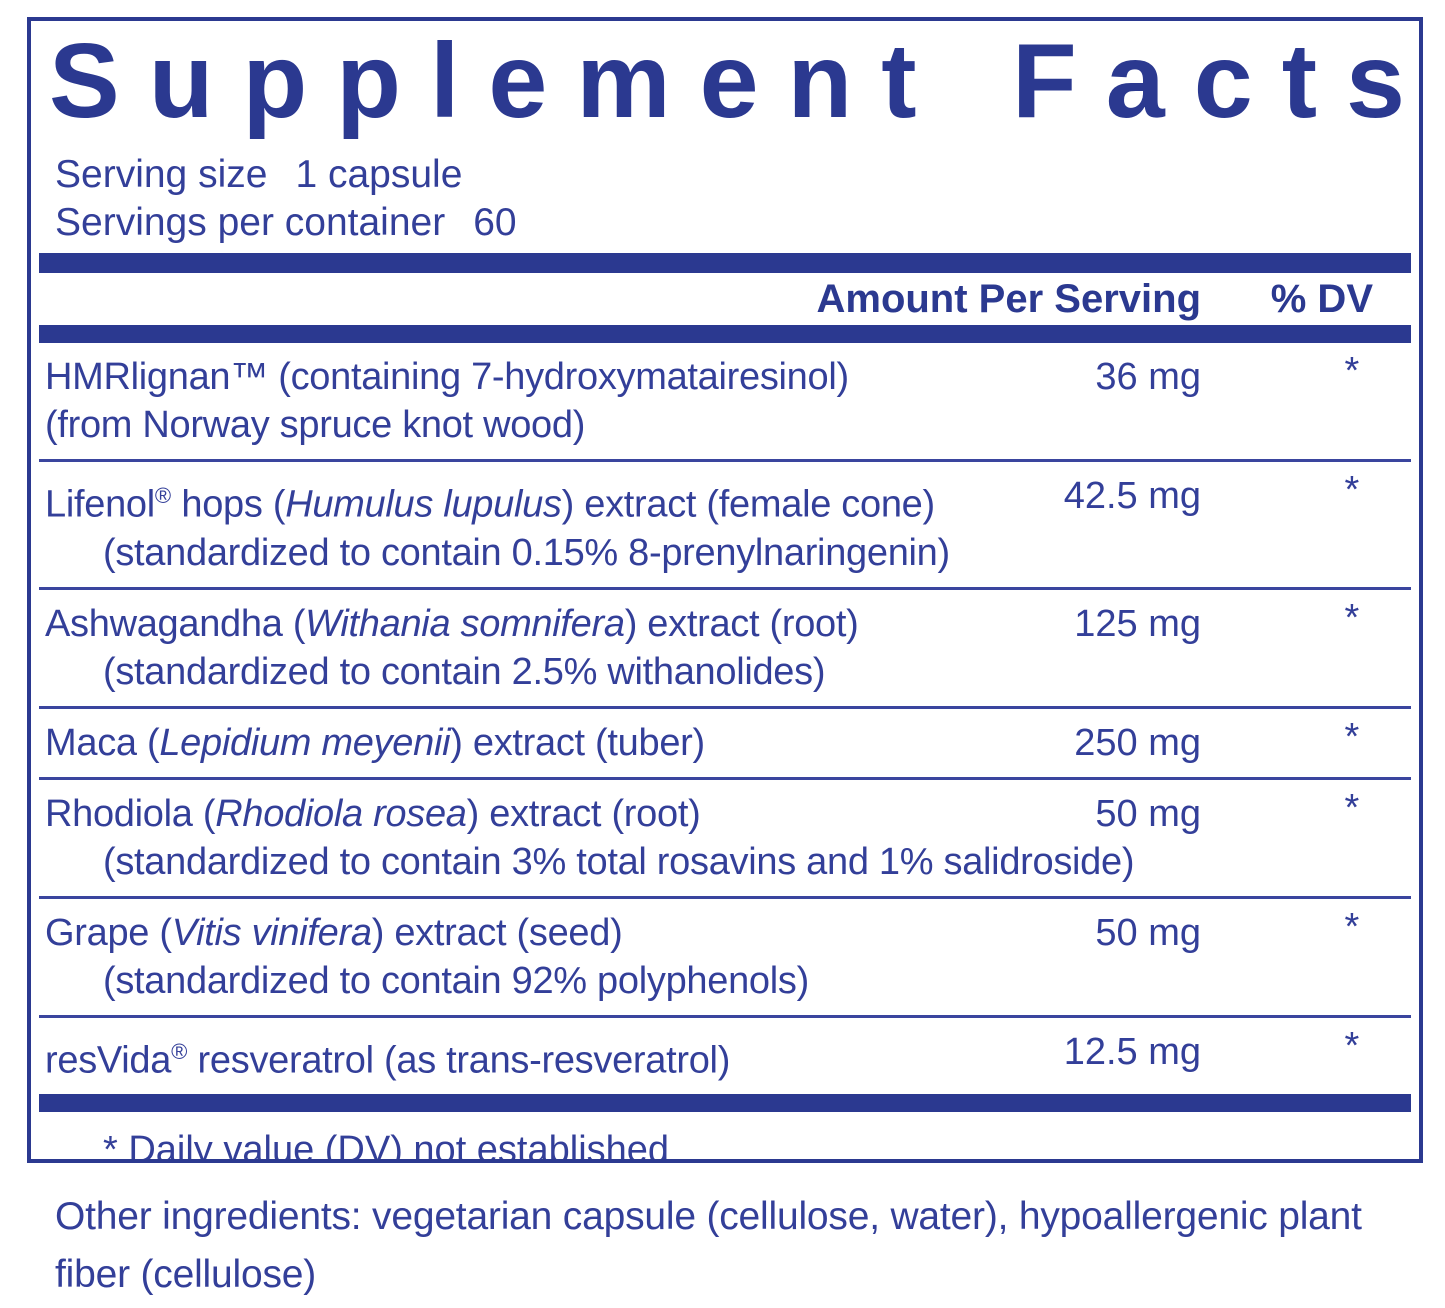 The height and width of the screenshot is (1308, 1445). What do you see at coordinates (725, 263) in the screenshot?
I see `divider-bar-top` at bounding box center [725, 263].